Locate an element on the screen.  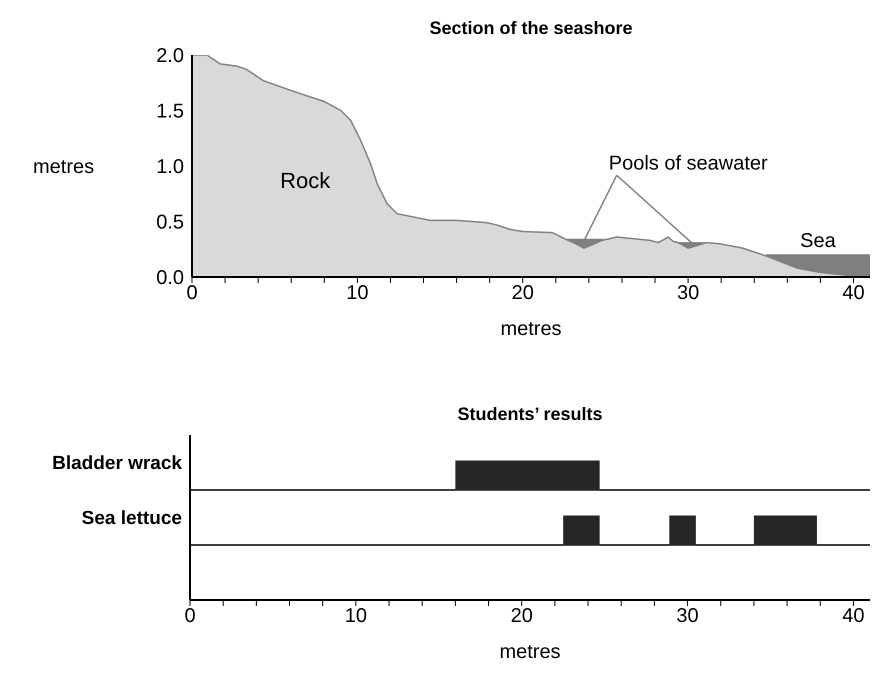
chart-title: Section of the seashore is located at coordinates (531, 28).